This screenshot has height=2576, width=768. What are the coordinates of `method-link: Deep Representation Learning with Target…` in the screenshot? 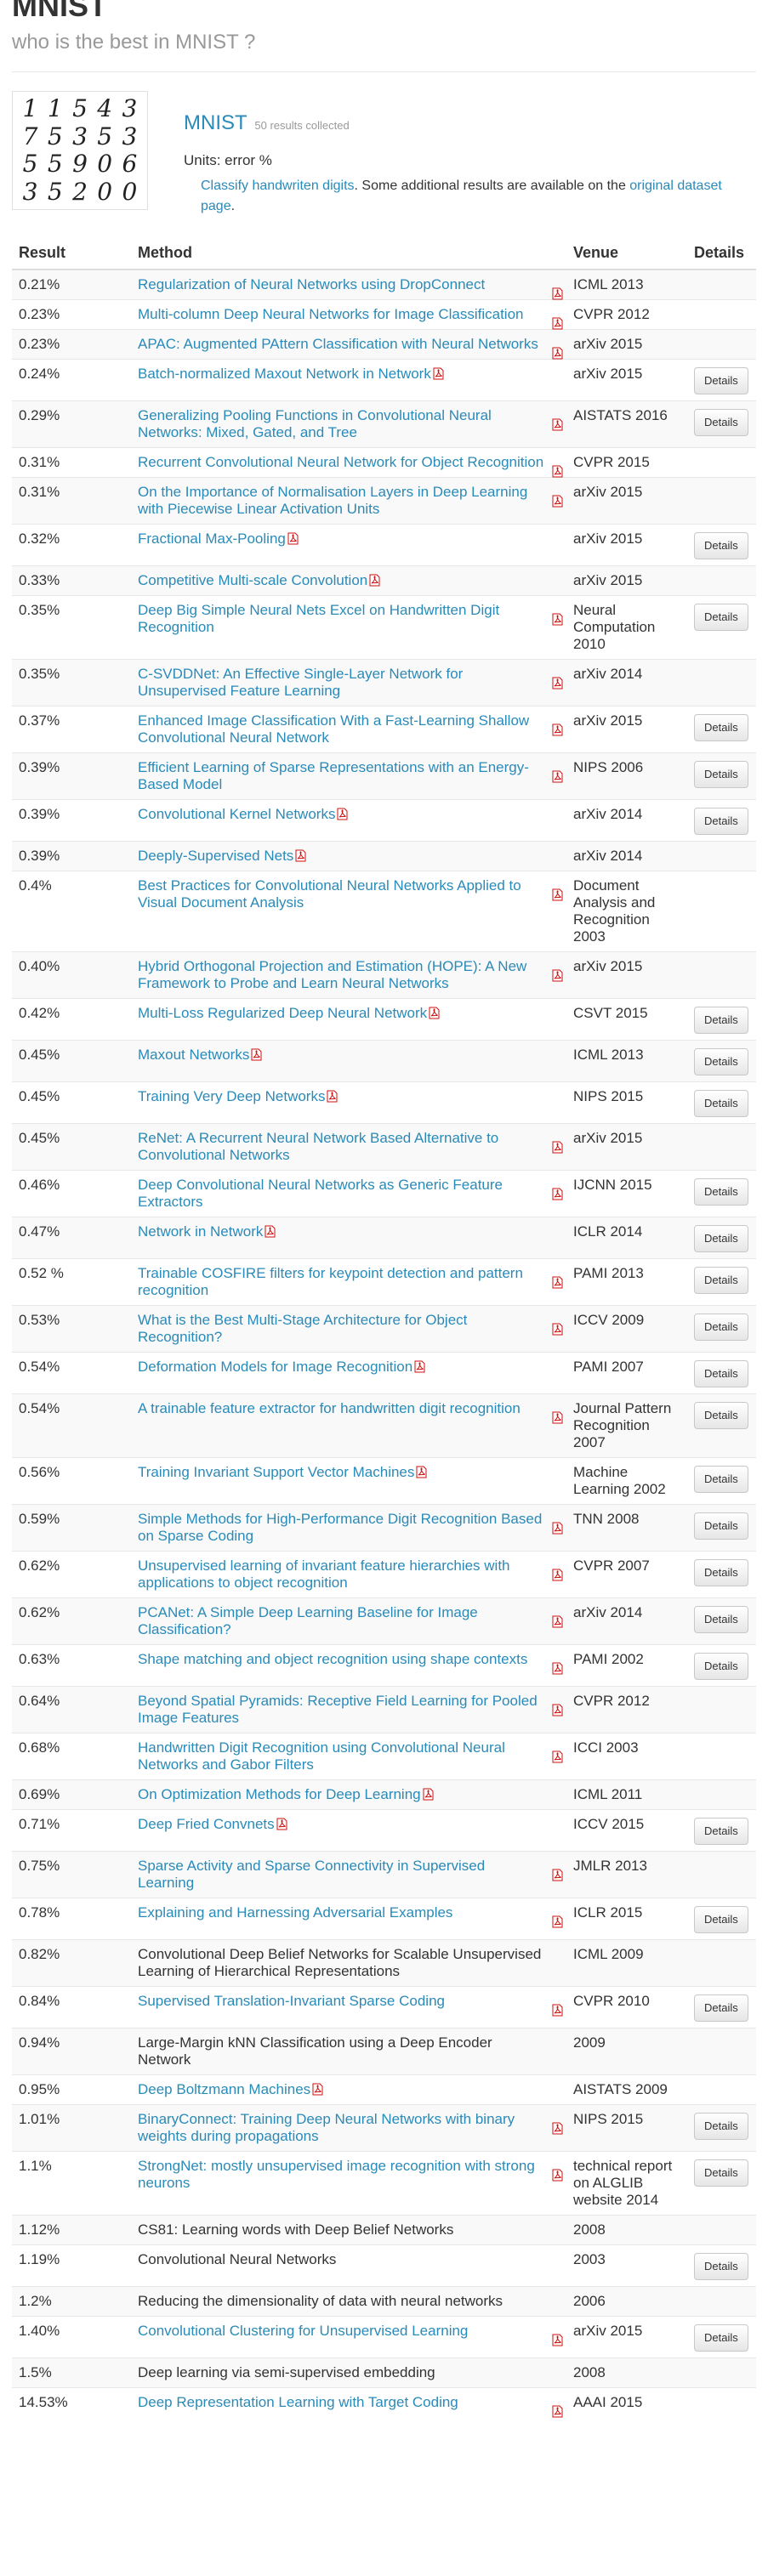 It's located at (298, 2402).